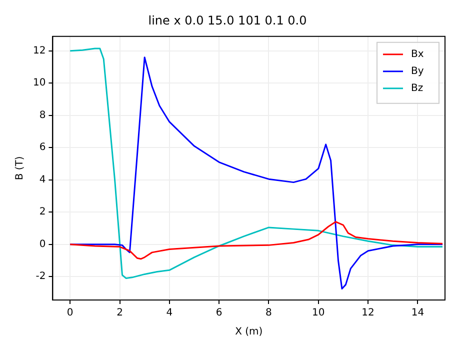  Describe the element at coordinates (417, 88) in the screenshot. I see `legend-label: Bz` at that location.